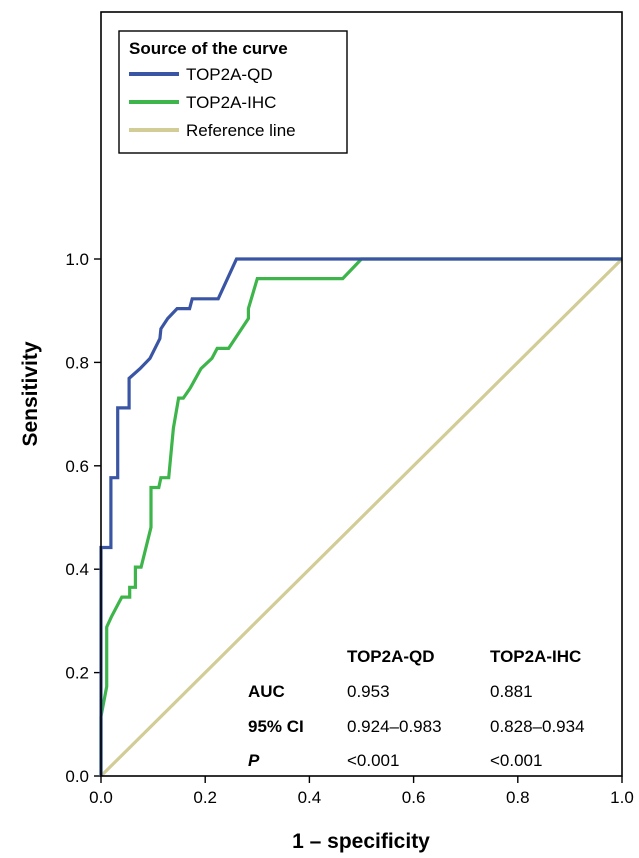 The height and width of the screenshot is (858, 639). I want to click on x-tick-label: 0.6, so click(414, 797).